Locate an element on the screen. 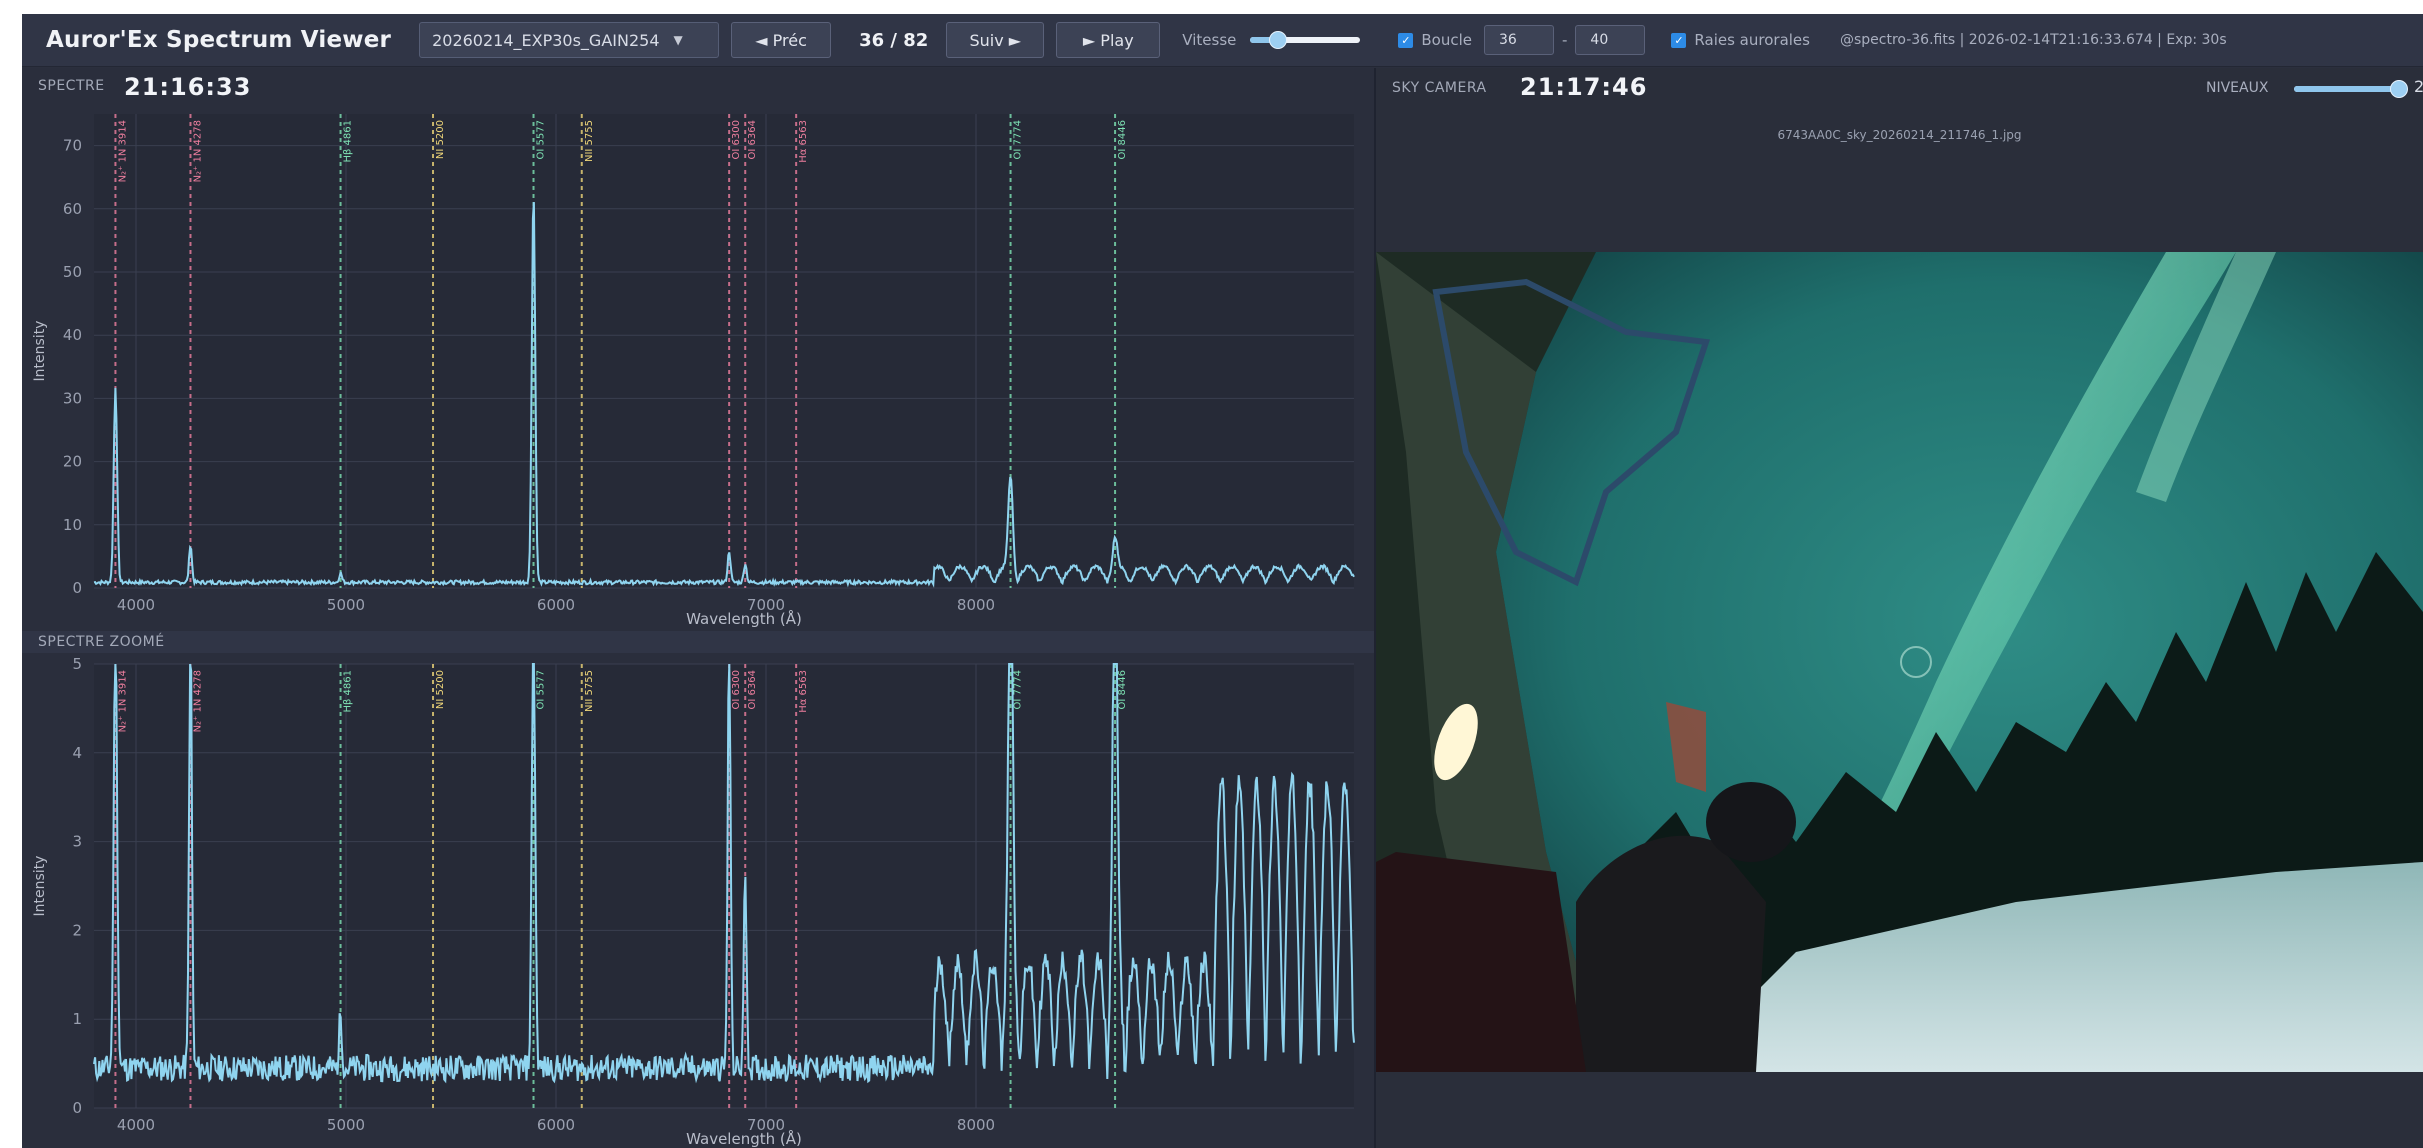 Image resolution: width=2423 pixels, height=1148 pixels. wall-highlight is located at coordinates (1491, 662).